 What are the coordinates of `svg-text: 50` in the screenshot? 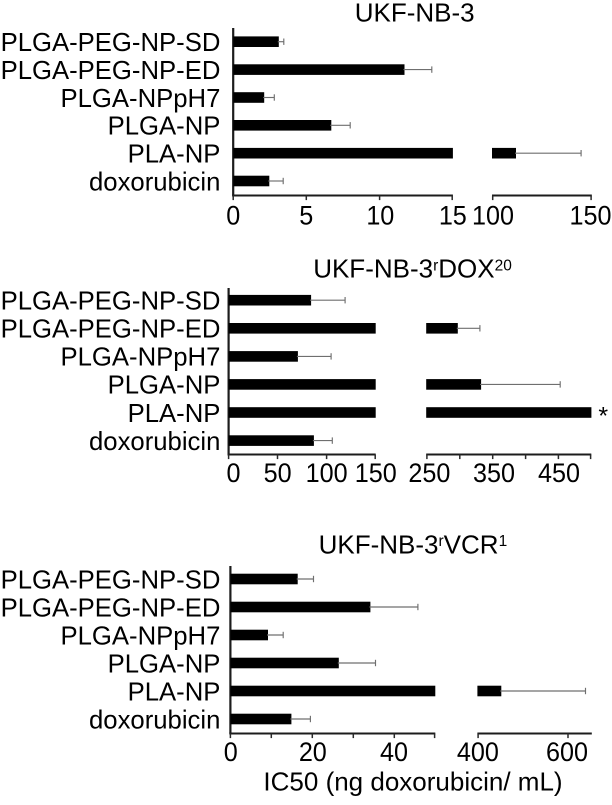 It's located at (278, 473).